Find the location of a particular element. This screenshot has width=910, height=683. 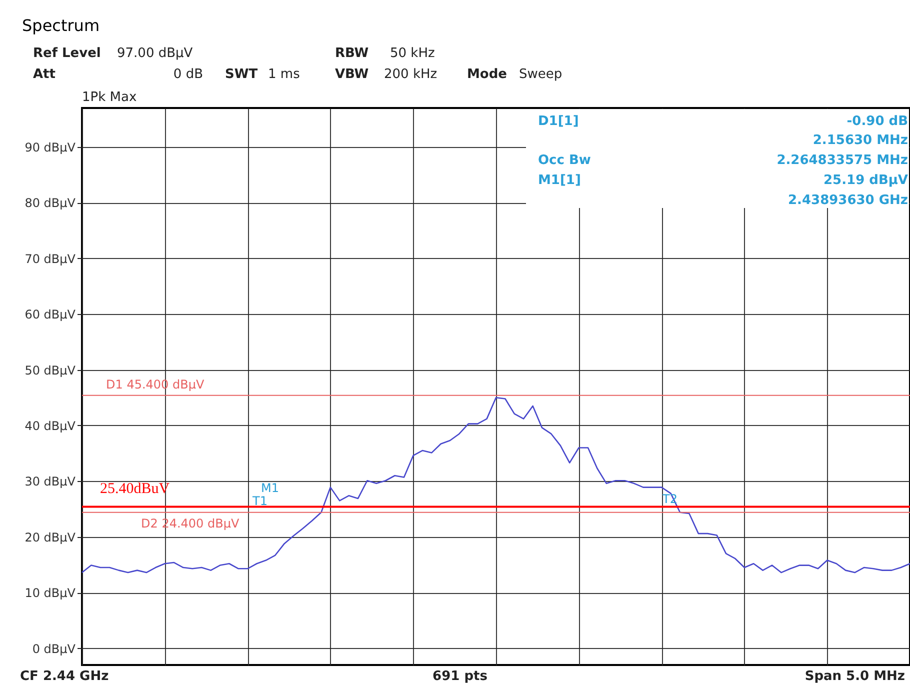

annotation: -0.90 dB is located at coordinates (877, 121).